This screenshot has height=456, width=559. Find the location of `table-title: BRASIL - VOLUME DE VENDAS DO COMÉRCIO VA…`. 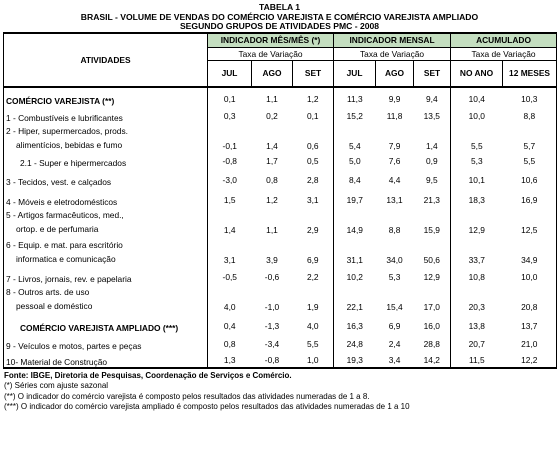

table-title: BRASIL - VOLUME DE VENDAS DO COMÉRCIO VA… is located at coordinates (279, 16).